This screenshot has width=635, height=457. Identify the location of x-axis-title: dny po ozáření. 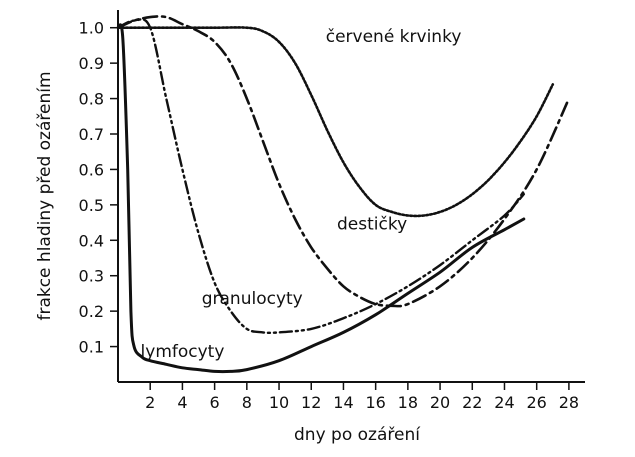
(357, 435).